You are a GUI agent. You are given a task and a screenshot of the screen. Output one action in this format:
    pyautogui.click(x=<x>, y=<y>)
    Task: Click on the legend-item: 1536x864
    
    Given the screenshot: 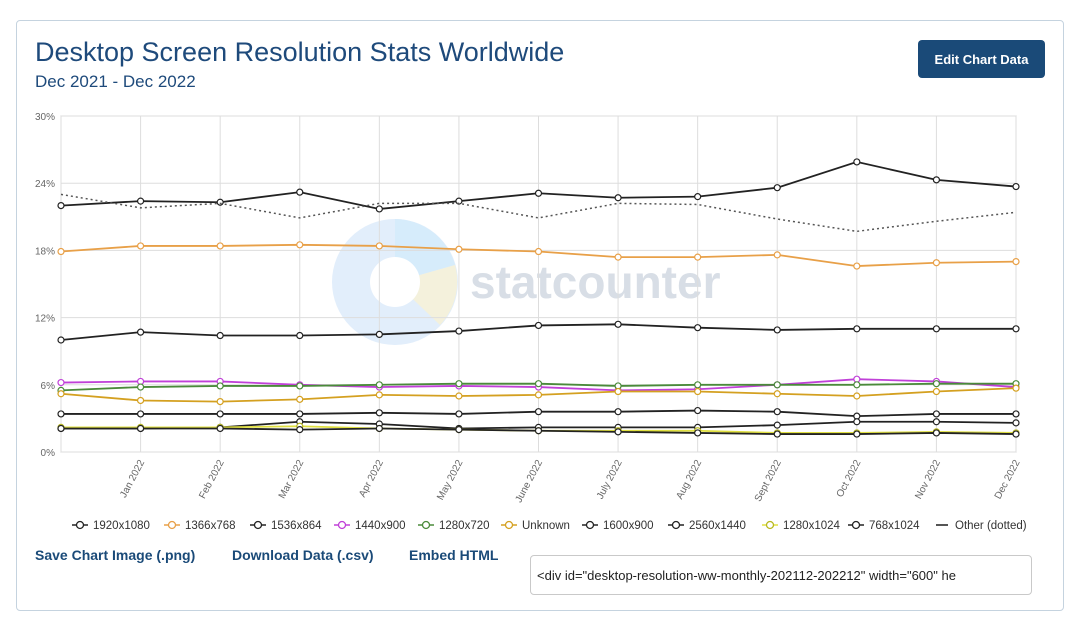 What is the action you would take?
    pyautogui.click(x=286, y=526)
    